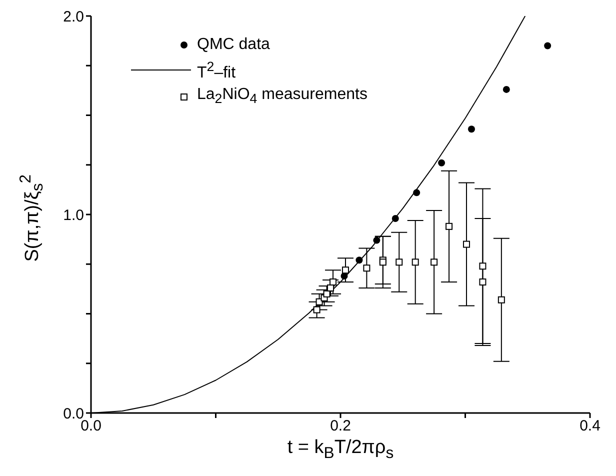 This screenshot has height=476, width=616. Describe the element at coordinates (73, 215) in the screenshot. I see `y-tick-label: 1.0` at that location.